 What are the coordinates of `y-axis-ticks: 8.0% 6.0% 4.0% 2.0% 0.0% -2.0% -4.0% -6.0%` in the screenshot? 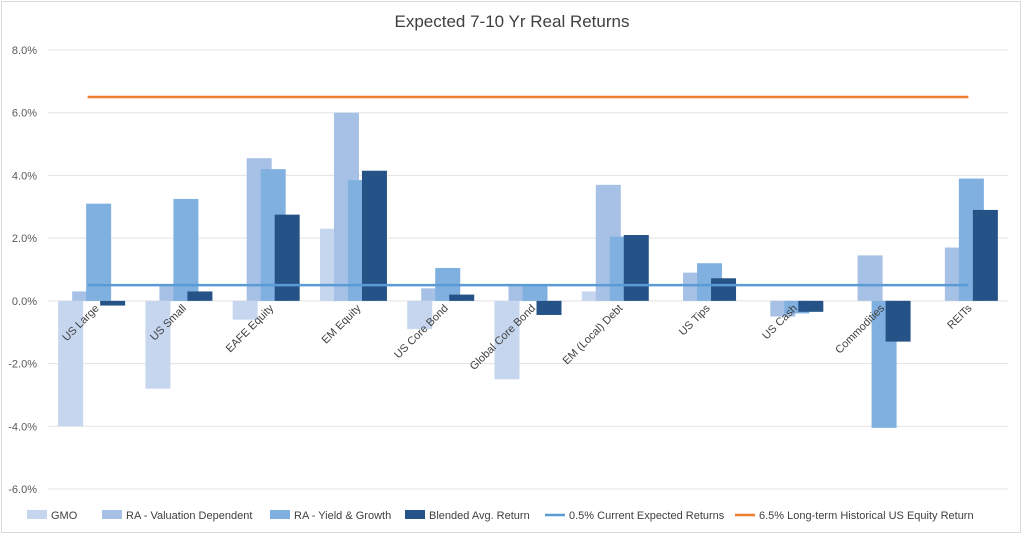 It's located at (22, 270).